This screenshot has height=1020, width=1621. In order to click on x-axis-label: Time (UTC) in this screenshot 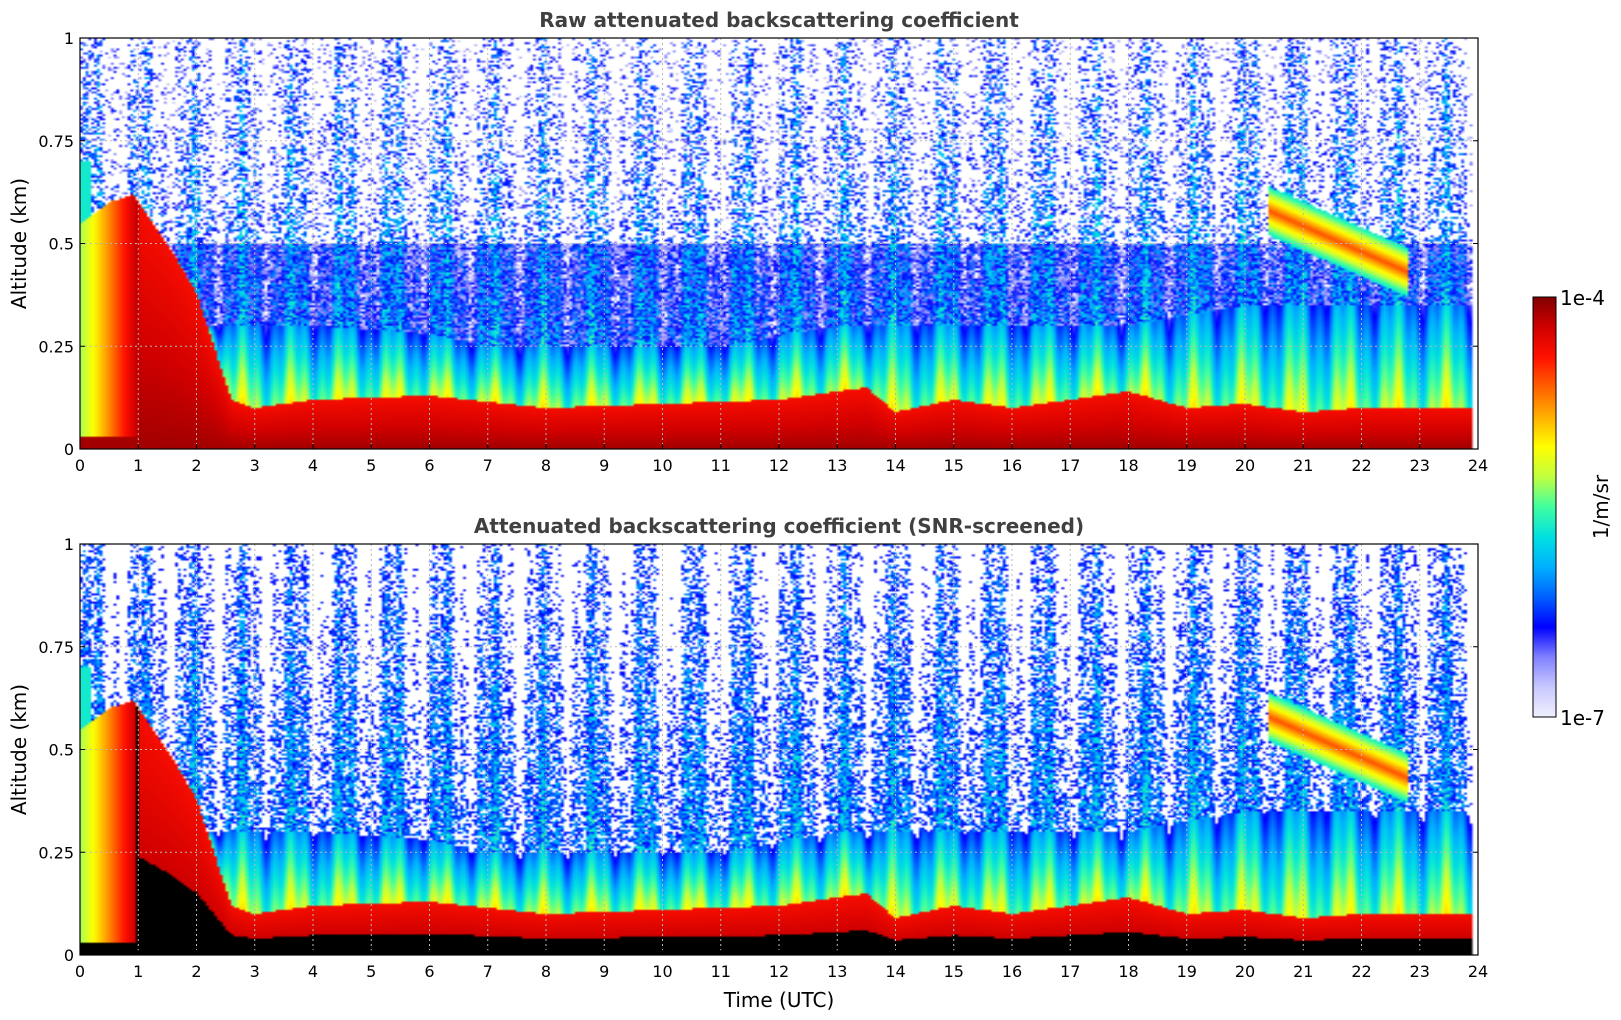, I will do `click(779, 1000)`.